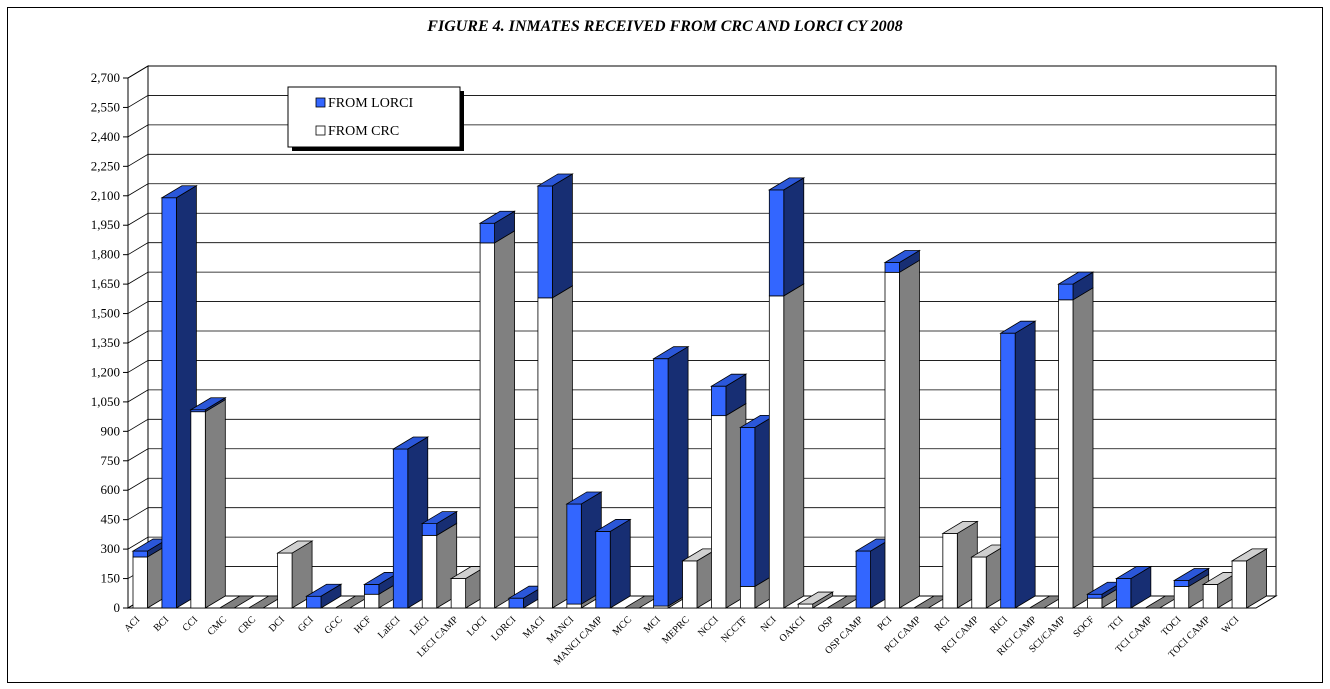 This screenshot has width=1330, height=689. I want to click on y-tick-label: 1,350, so click(105, 342).